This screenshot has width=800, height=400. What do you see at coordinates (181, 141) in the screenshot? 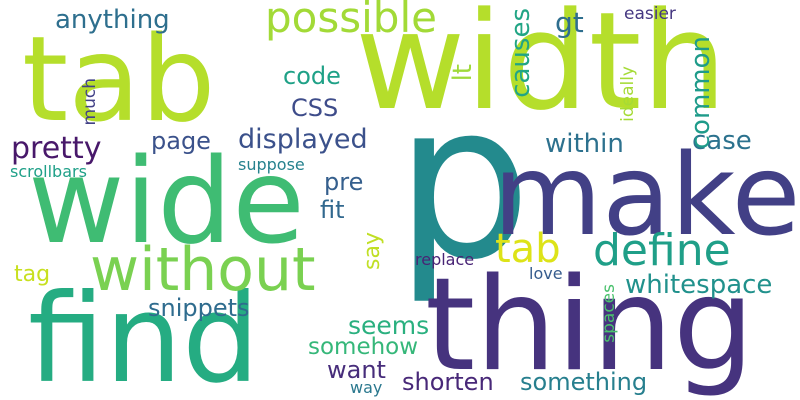
I see `word-page: page` at bounding box center [181, 141].